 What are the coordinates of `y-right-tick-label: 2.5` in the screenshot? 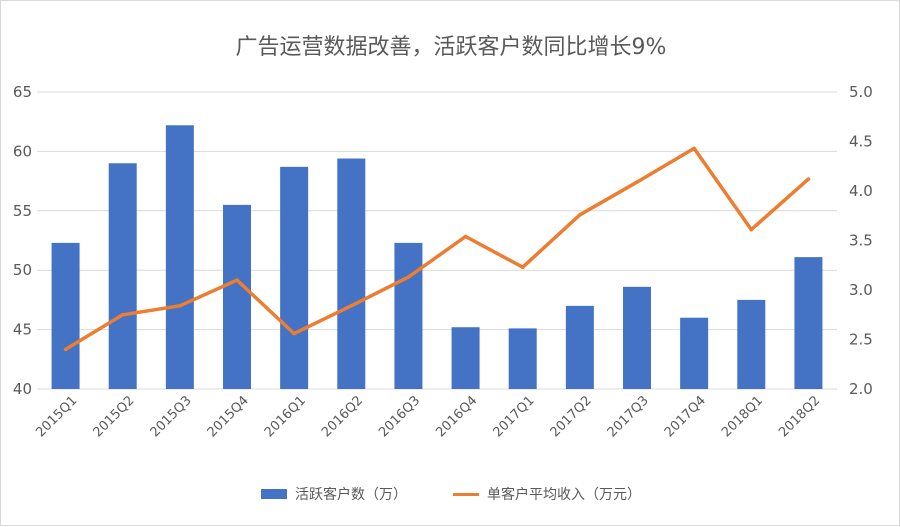 It's located at (861, 340).